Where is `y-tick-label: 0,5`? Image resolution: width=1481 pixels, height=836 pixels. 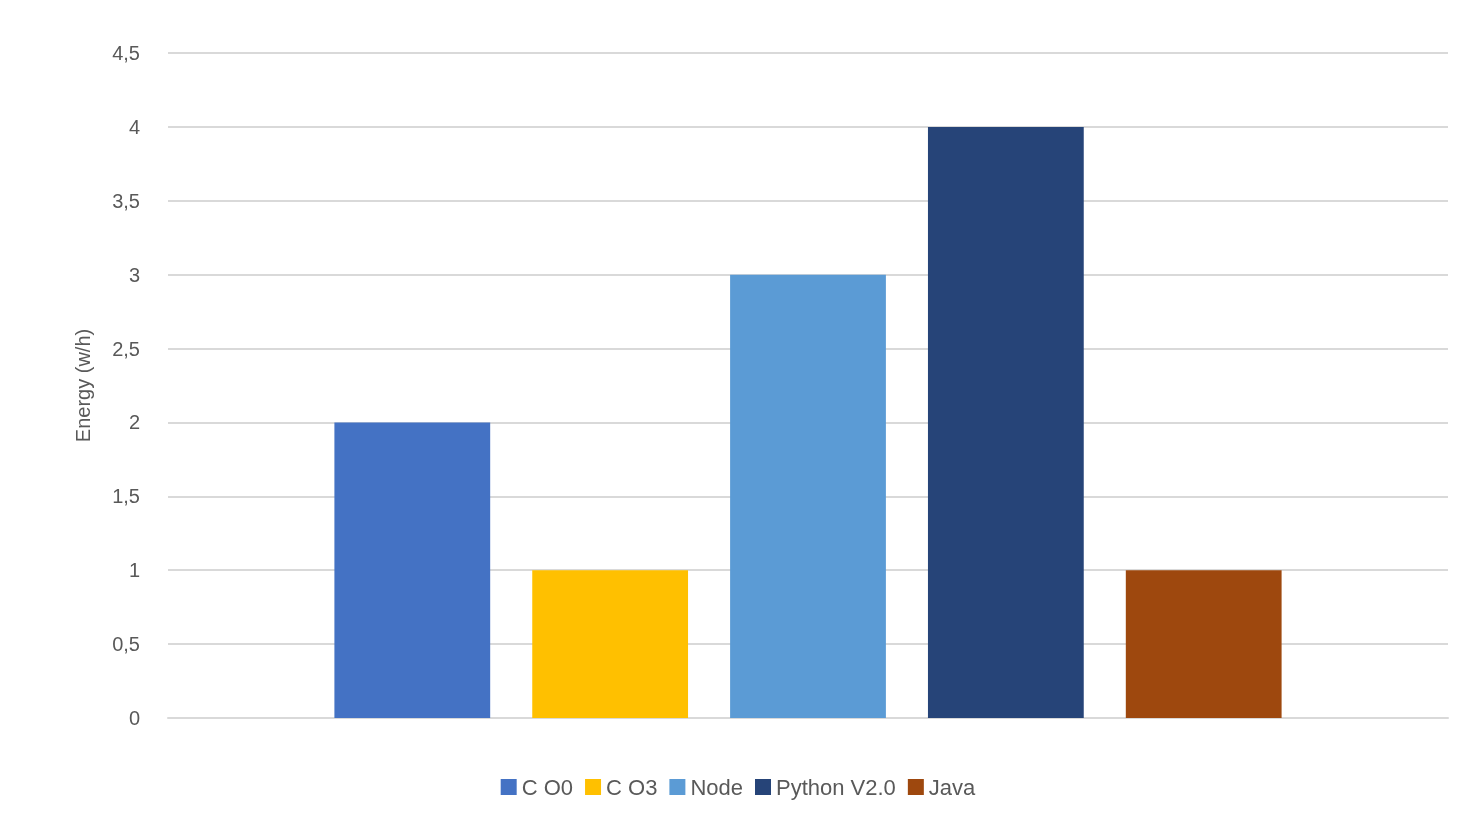 y-tick-label: 0,5 is located at coordinates (126, 644).